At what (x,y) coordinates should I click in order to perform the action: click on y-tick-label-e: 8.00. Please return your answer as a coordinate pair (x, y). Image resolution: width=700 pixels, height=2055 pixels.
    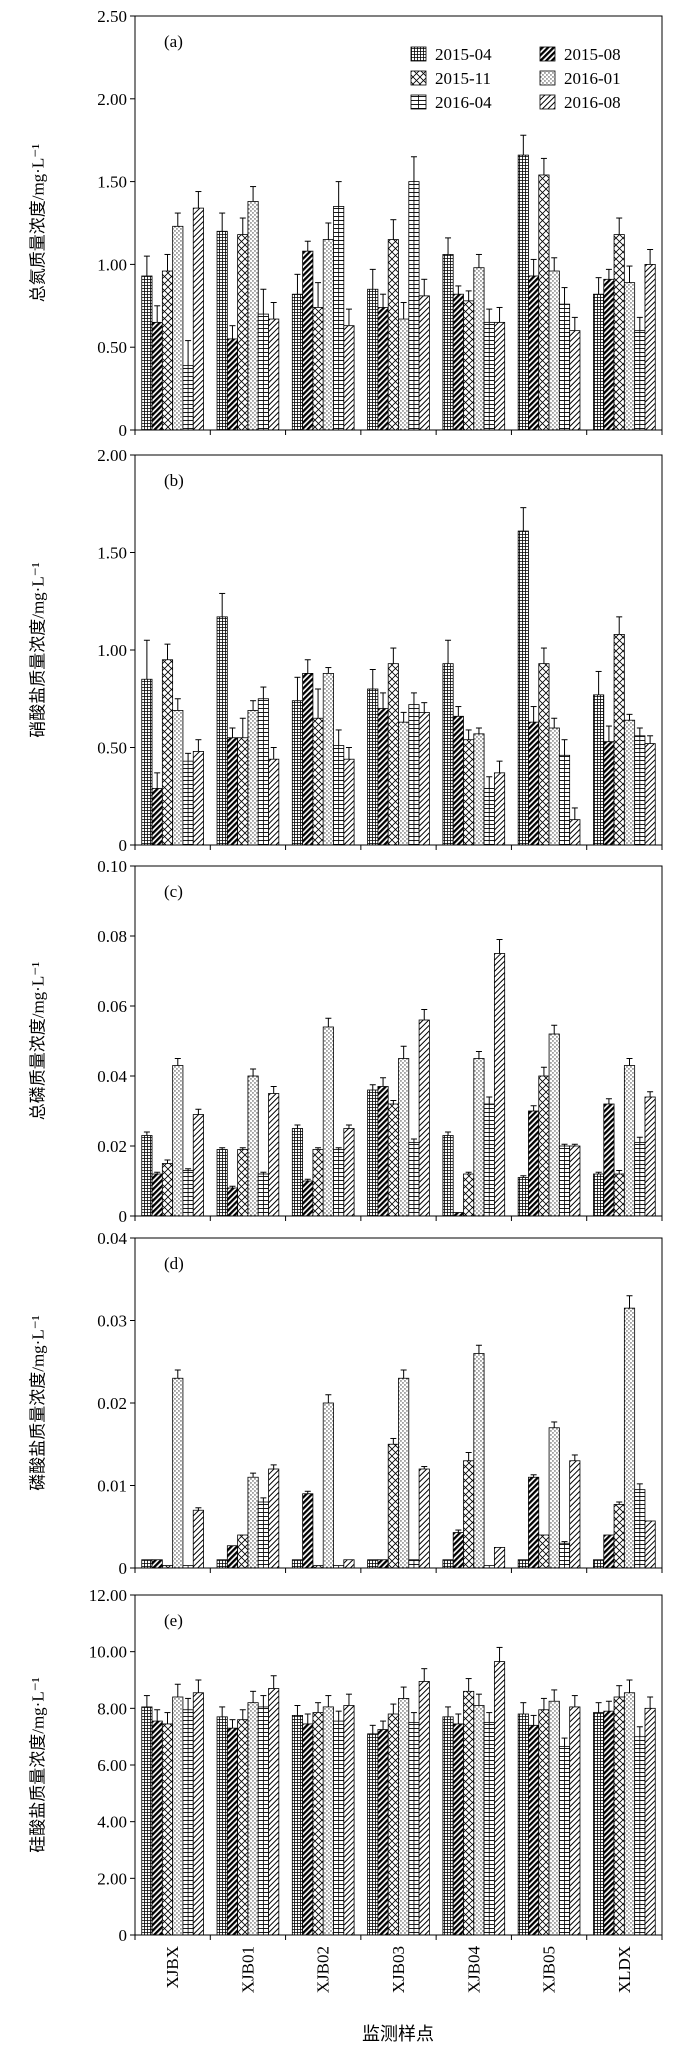
    Looking at the image, I should click on (112, 1708).